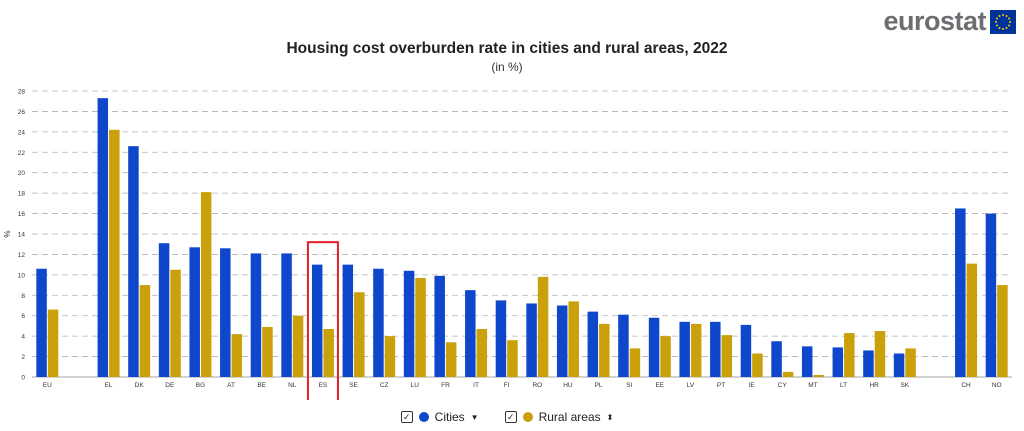 The height and width of the screenshot is (431, 1024). Describe the element at coordinates (537, 385) in the screenshot. I see `x-tick-label: RO` at that location.